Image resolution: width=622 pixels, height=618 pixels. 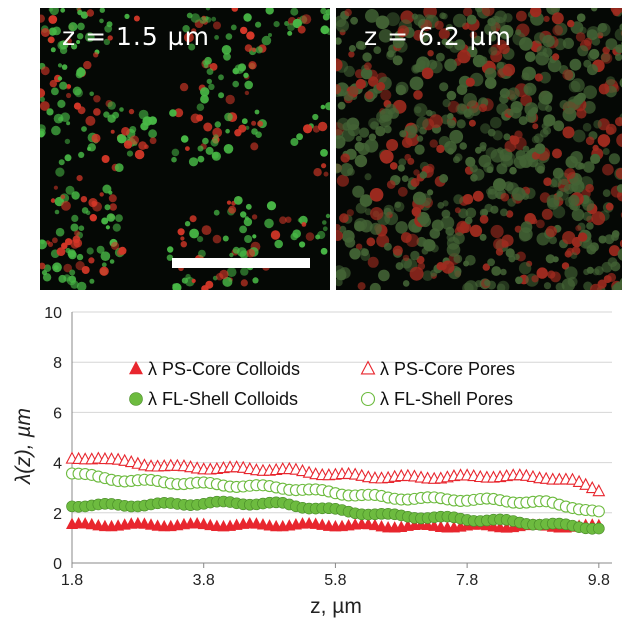 I want to click on y-tick-label: 4, so click(x=57, y=464).